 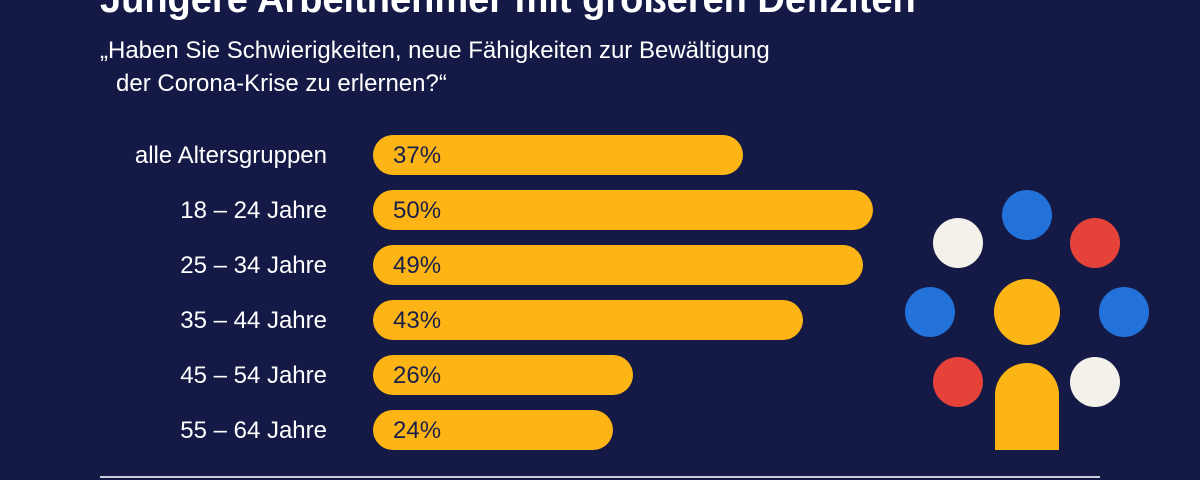 What do you see at coordinates (417, 375) in the screenshot?
I see `value-label: 26%` at bounding box center [417, 375].